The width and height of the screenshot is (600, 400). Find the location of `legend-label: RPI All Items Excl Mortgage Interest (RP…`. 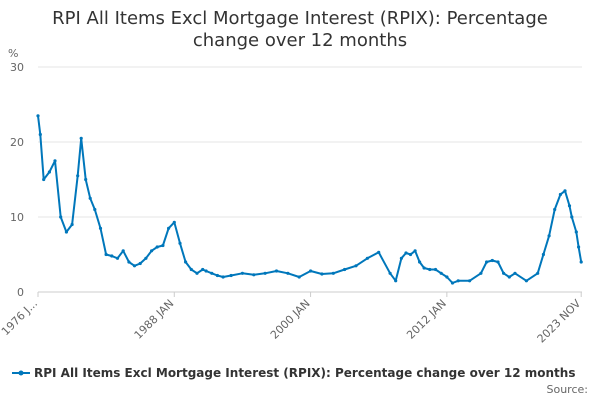

legend-label: RPI All Items Excl Mortgage Interest (RP… is located at coordinates (304, 373).